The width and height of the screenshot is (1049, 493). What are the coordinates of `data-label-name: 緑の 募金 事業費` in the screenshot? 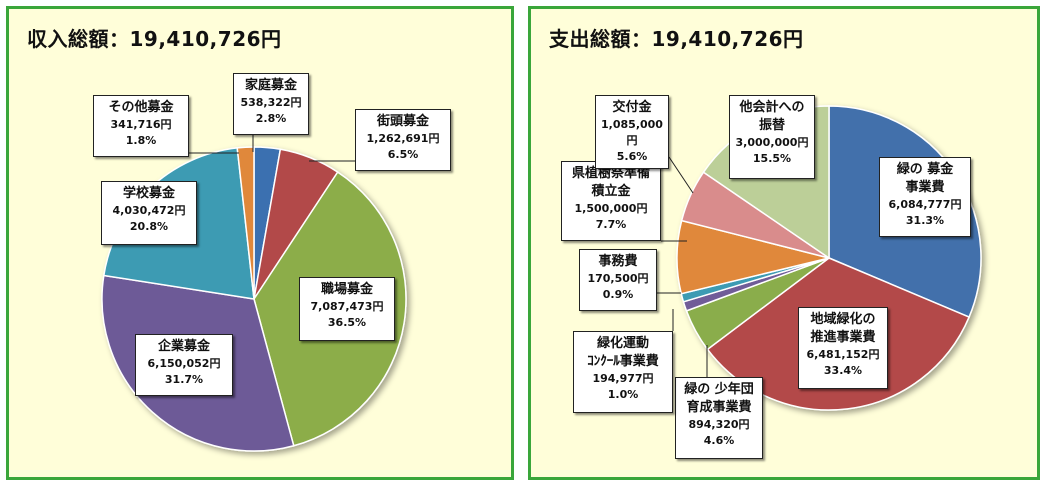 It's located at (925, 178).